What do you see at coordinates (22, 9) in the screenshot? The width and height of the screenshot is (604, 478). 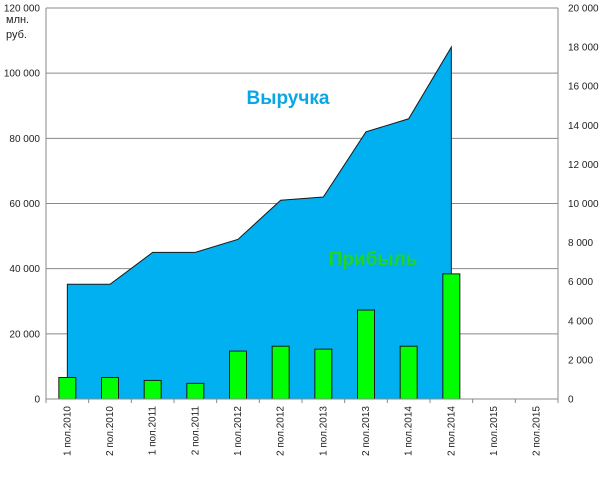 I see `left-tick-label: 120 000` at bounding box center [22, 9].